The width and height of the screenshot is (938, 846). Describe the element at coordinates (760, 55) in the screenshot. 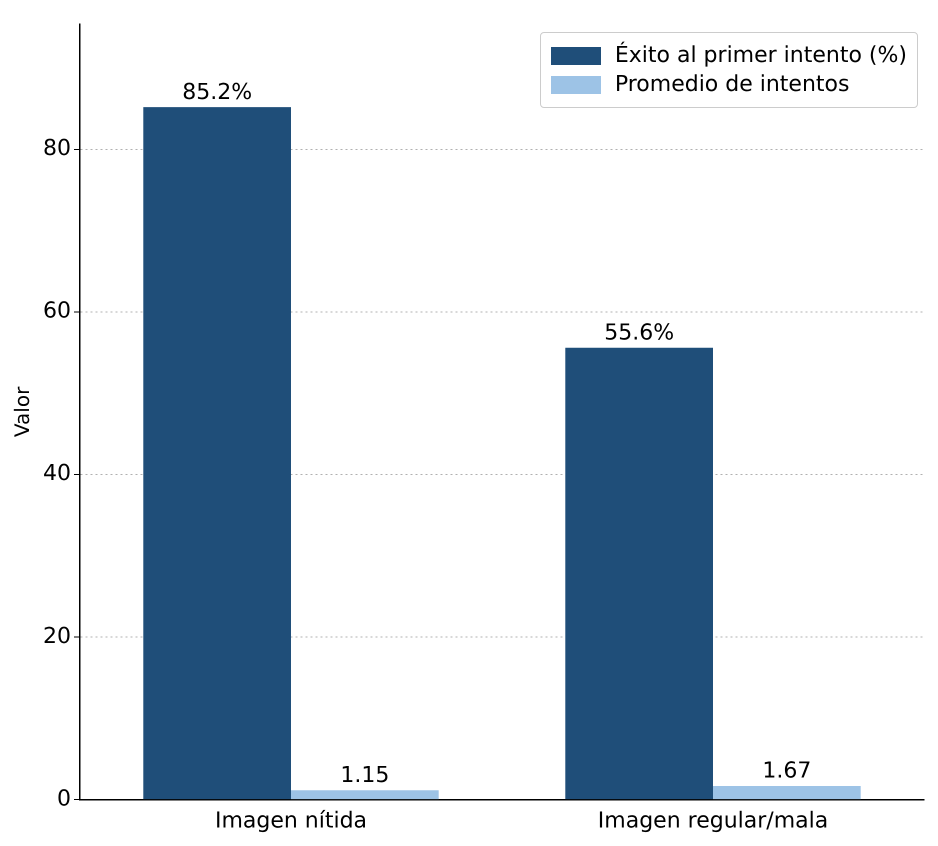

I see `legend-label: Éxito al primer intento (%)` at that location.